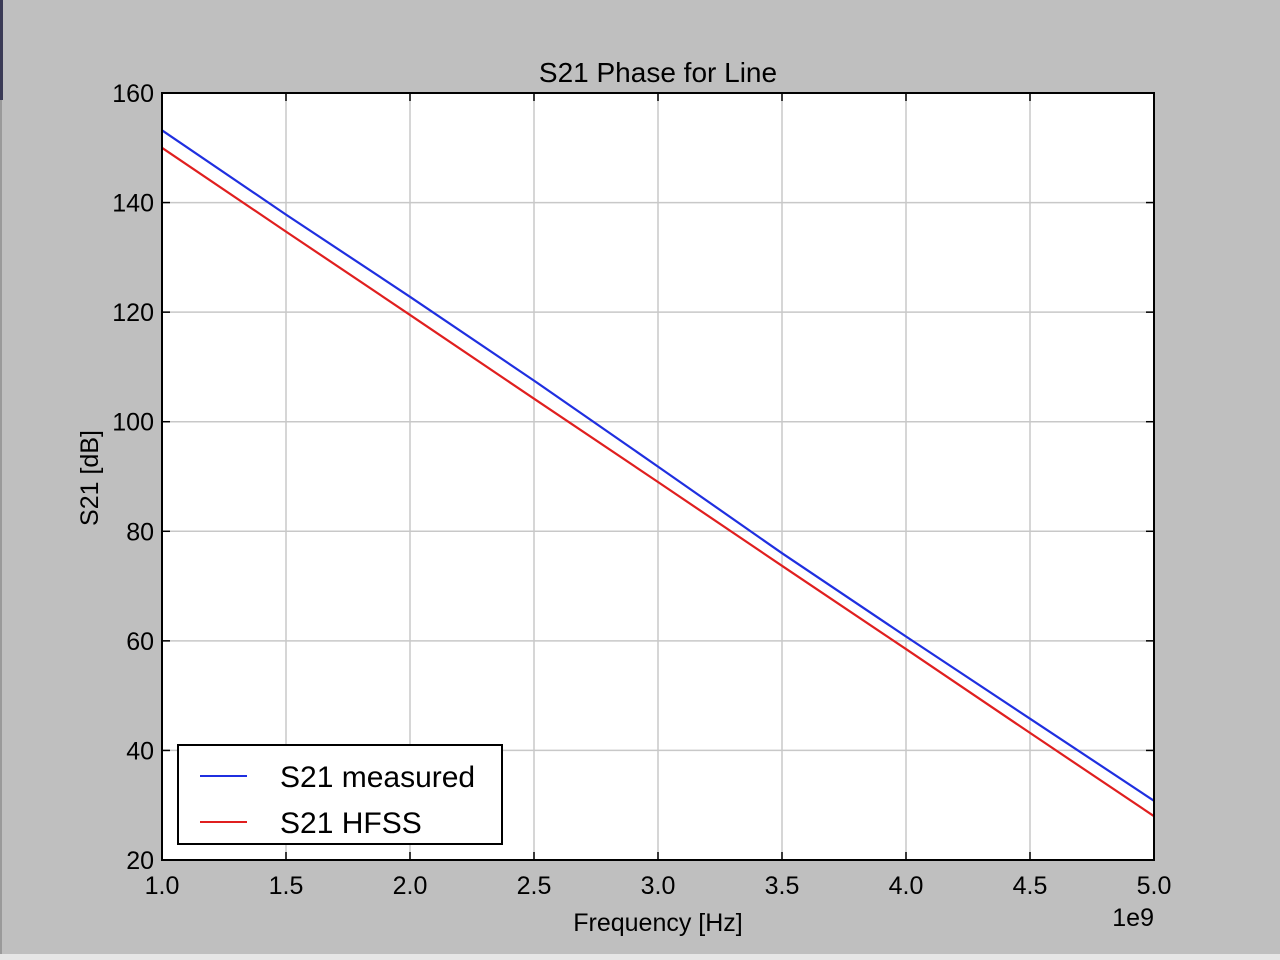  What do you see at coordinates (133, 313) in the screenshot?
I see `y-tick-label: 120` at bounding box center [133, 313].